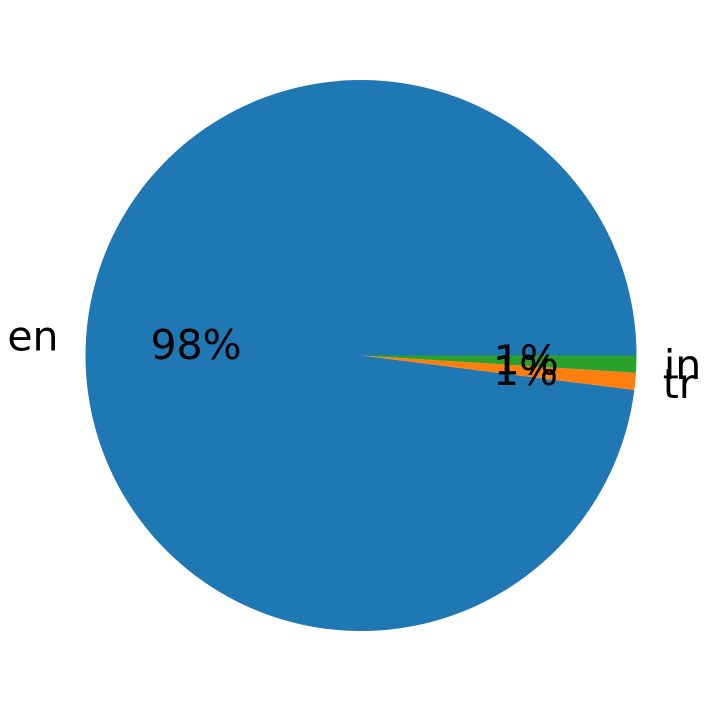  Describe the element at coordinates (679, 384) in the screenshot. I see `slice-label-tr: tr` at that location.